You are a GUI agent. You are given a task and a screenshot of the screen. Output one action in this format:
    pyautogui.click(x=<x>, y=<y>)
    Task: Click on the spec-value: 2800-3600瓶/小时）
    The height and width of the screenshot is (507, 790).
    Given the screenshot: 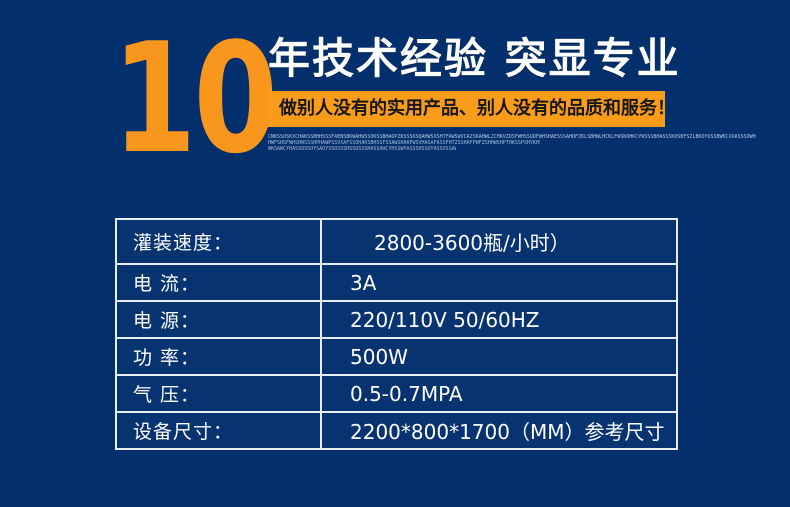 What is the action you would take?
    pyautogui.click(x=499, y=241)
    